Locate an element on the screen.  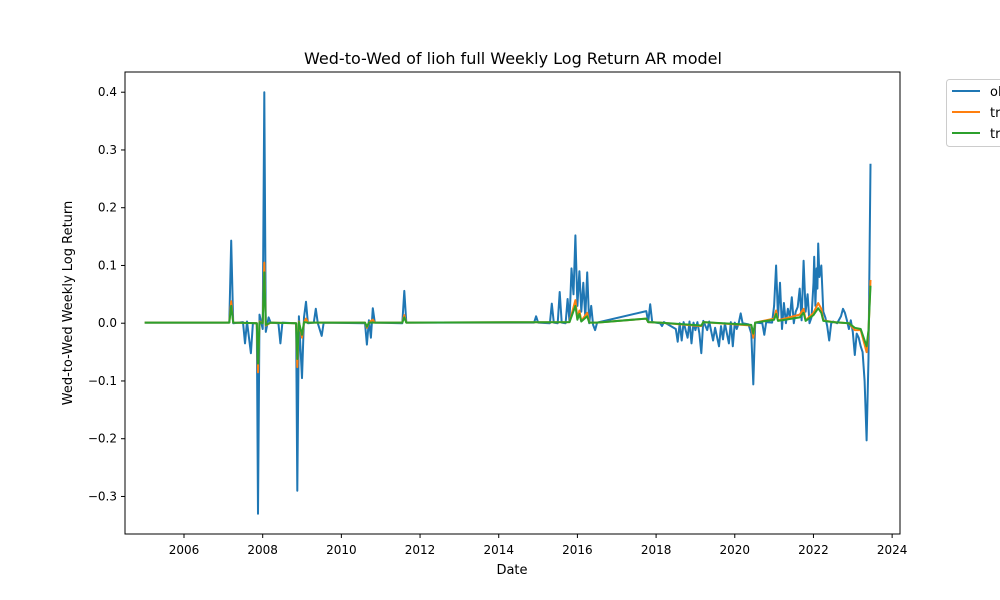
y-tick-label: 0.2 is located at coordinates (107, 208).